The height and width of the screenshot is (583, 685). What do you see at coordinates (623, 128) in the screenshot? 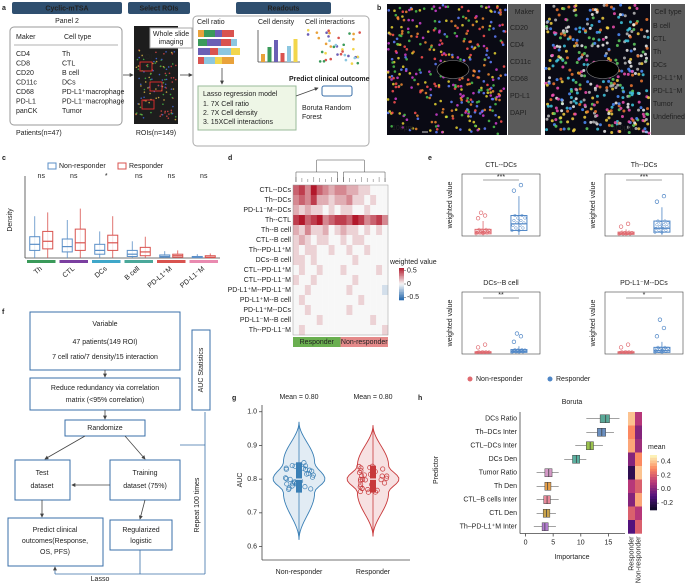
I see `scale-label: 100μm` at bounding box center [623, 128].